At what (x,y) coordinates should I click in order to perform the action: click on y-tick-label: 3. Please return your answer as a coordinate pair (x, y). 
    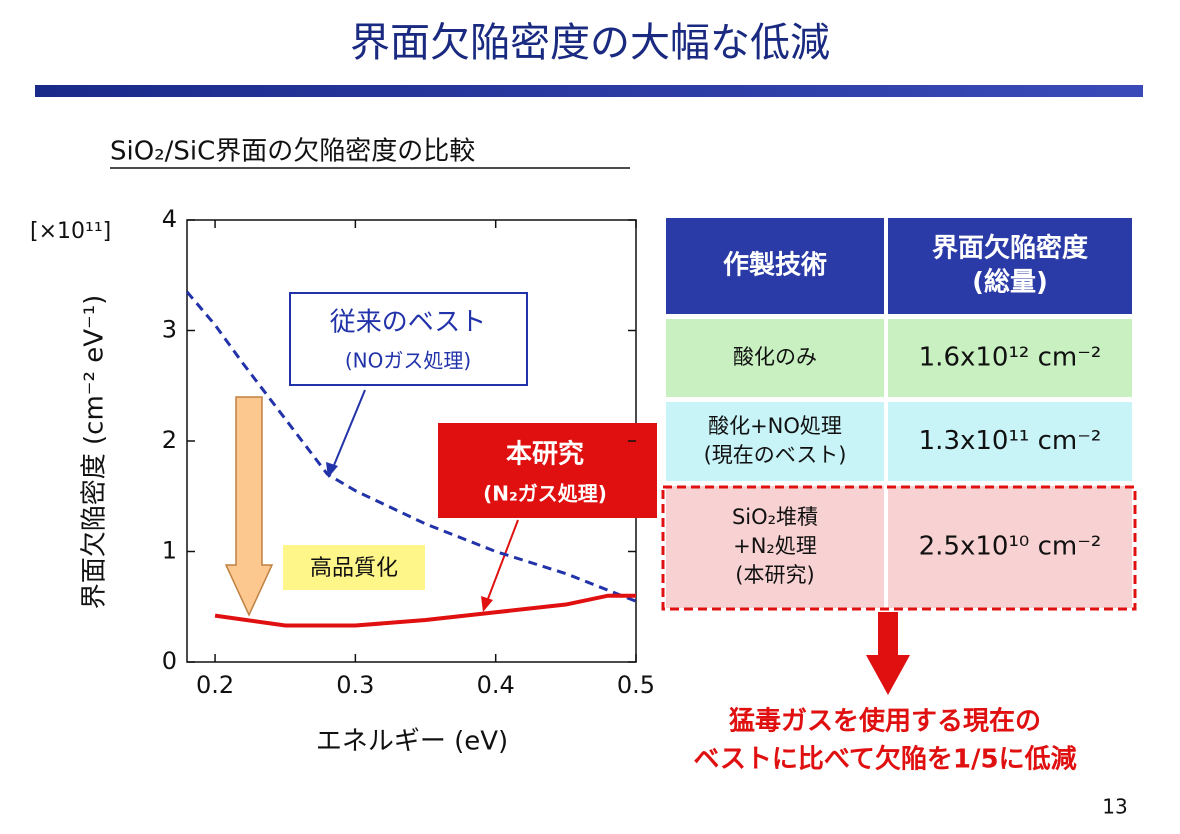
    Looking at the image, I should click on (169, 330).